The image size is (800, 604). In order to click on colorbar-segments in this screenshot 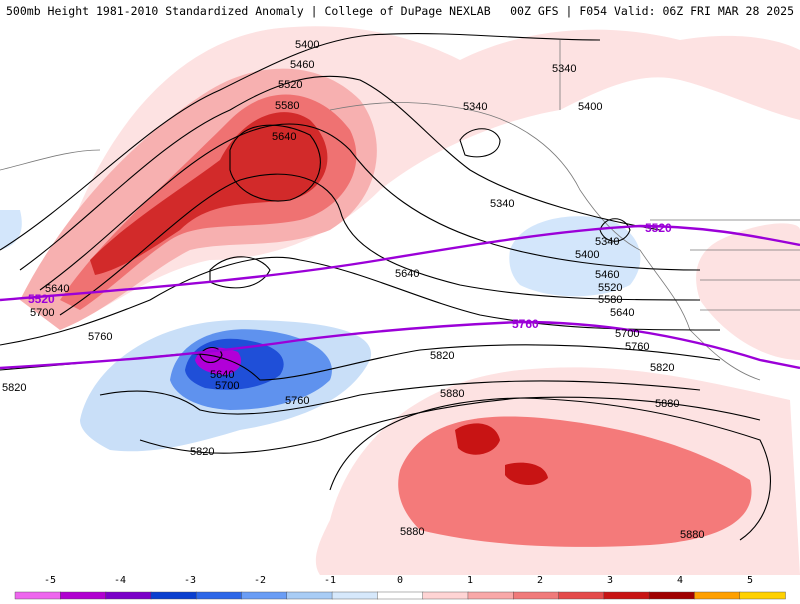, I will do `click(400, 595)`.